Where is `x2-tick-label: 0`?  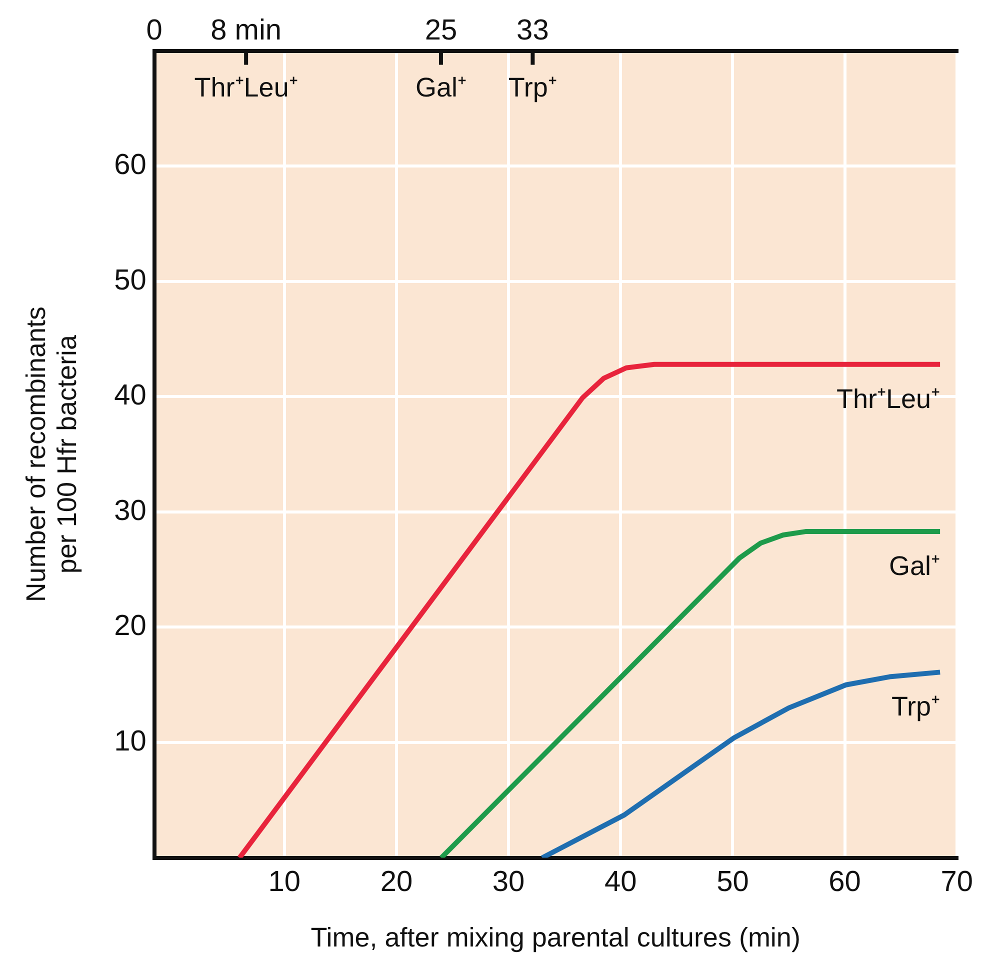
x2-tick-label: 0 is located at coordinates (154, 30).